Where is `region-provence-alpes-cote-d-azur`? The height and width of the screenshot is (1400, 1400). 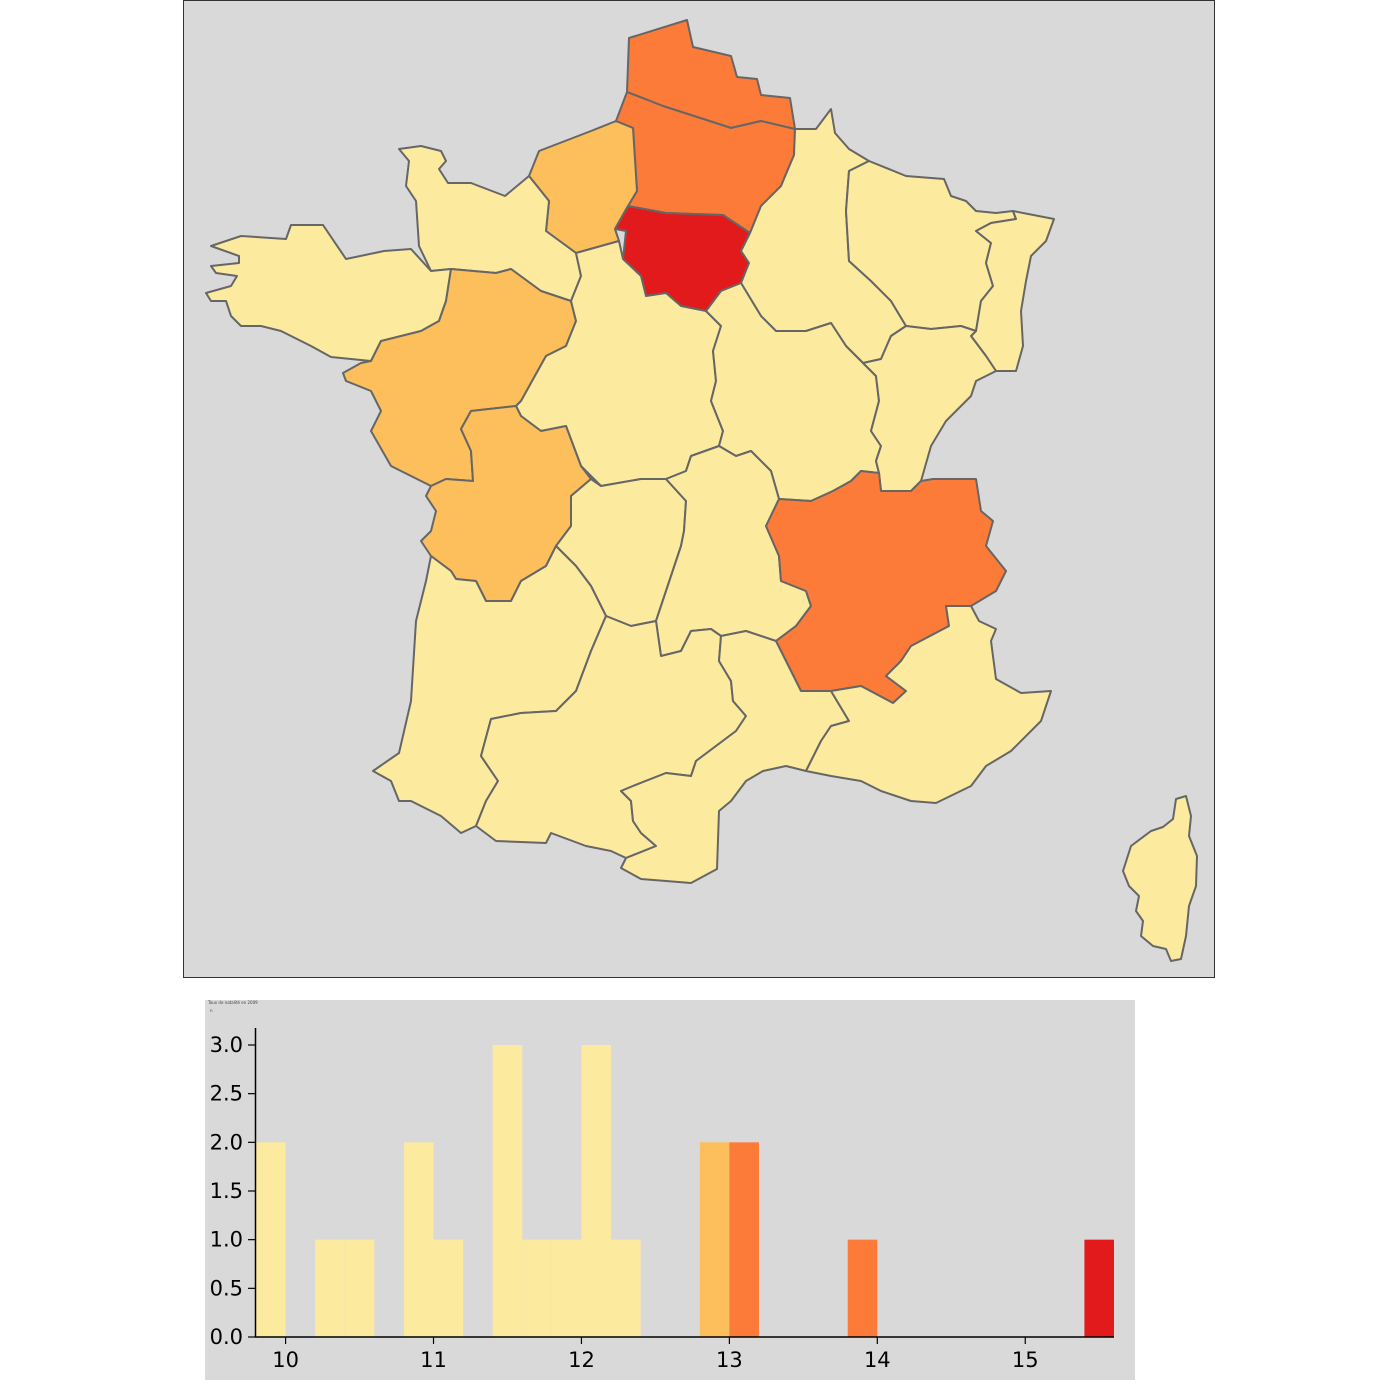
region-provence-alpes-cote-d-azur is located at coordinates (928, 704).